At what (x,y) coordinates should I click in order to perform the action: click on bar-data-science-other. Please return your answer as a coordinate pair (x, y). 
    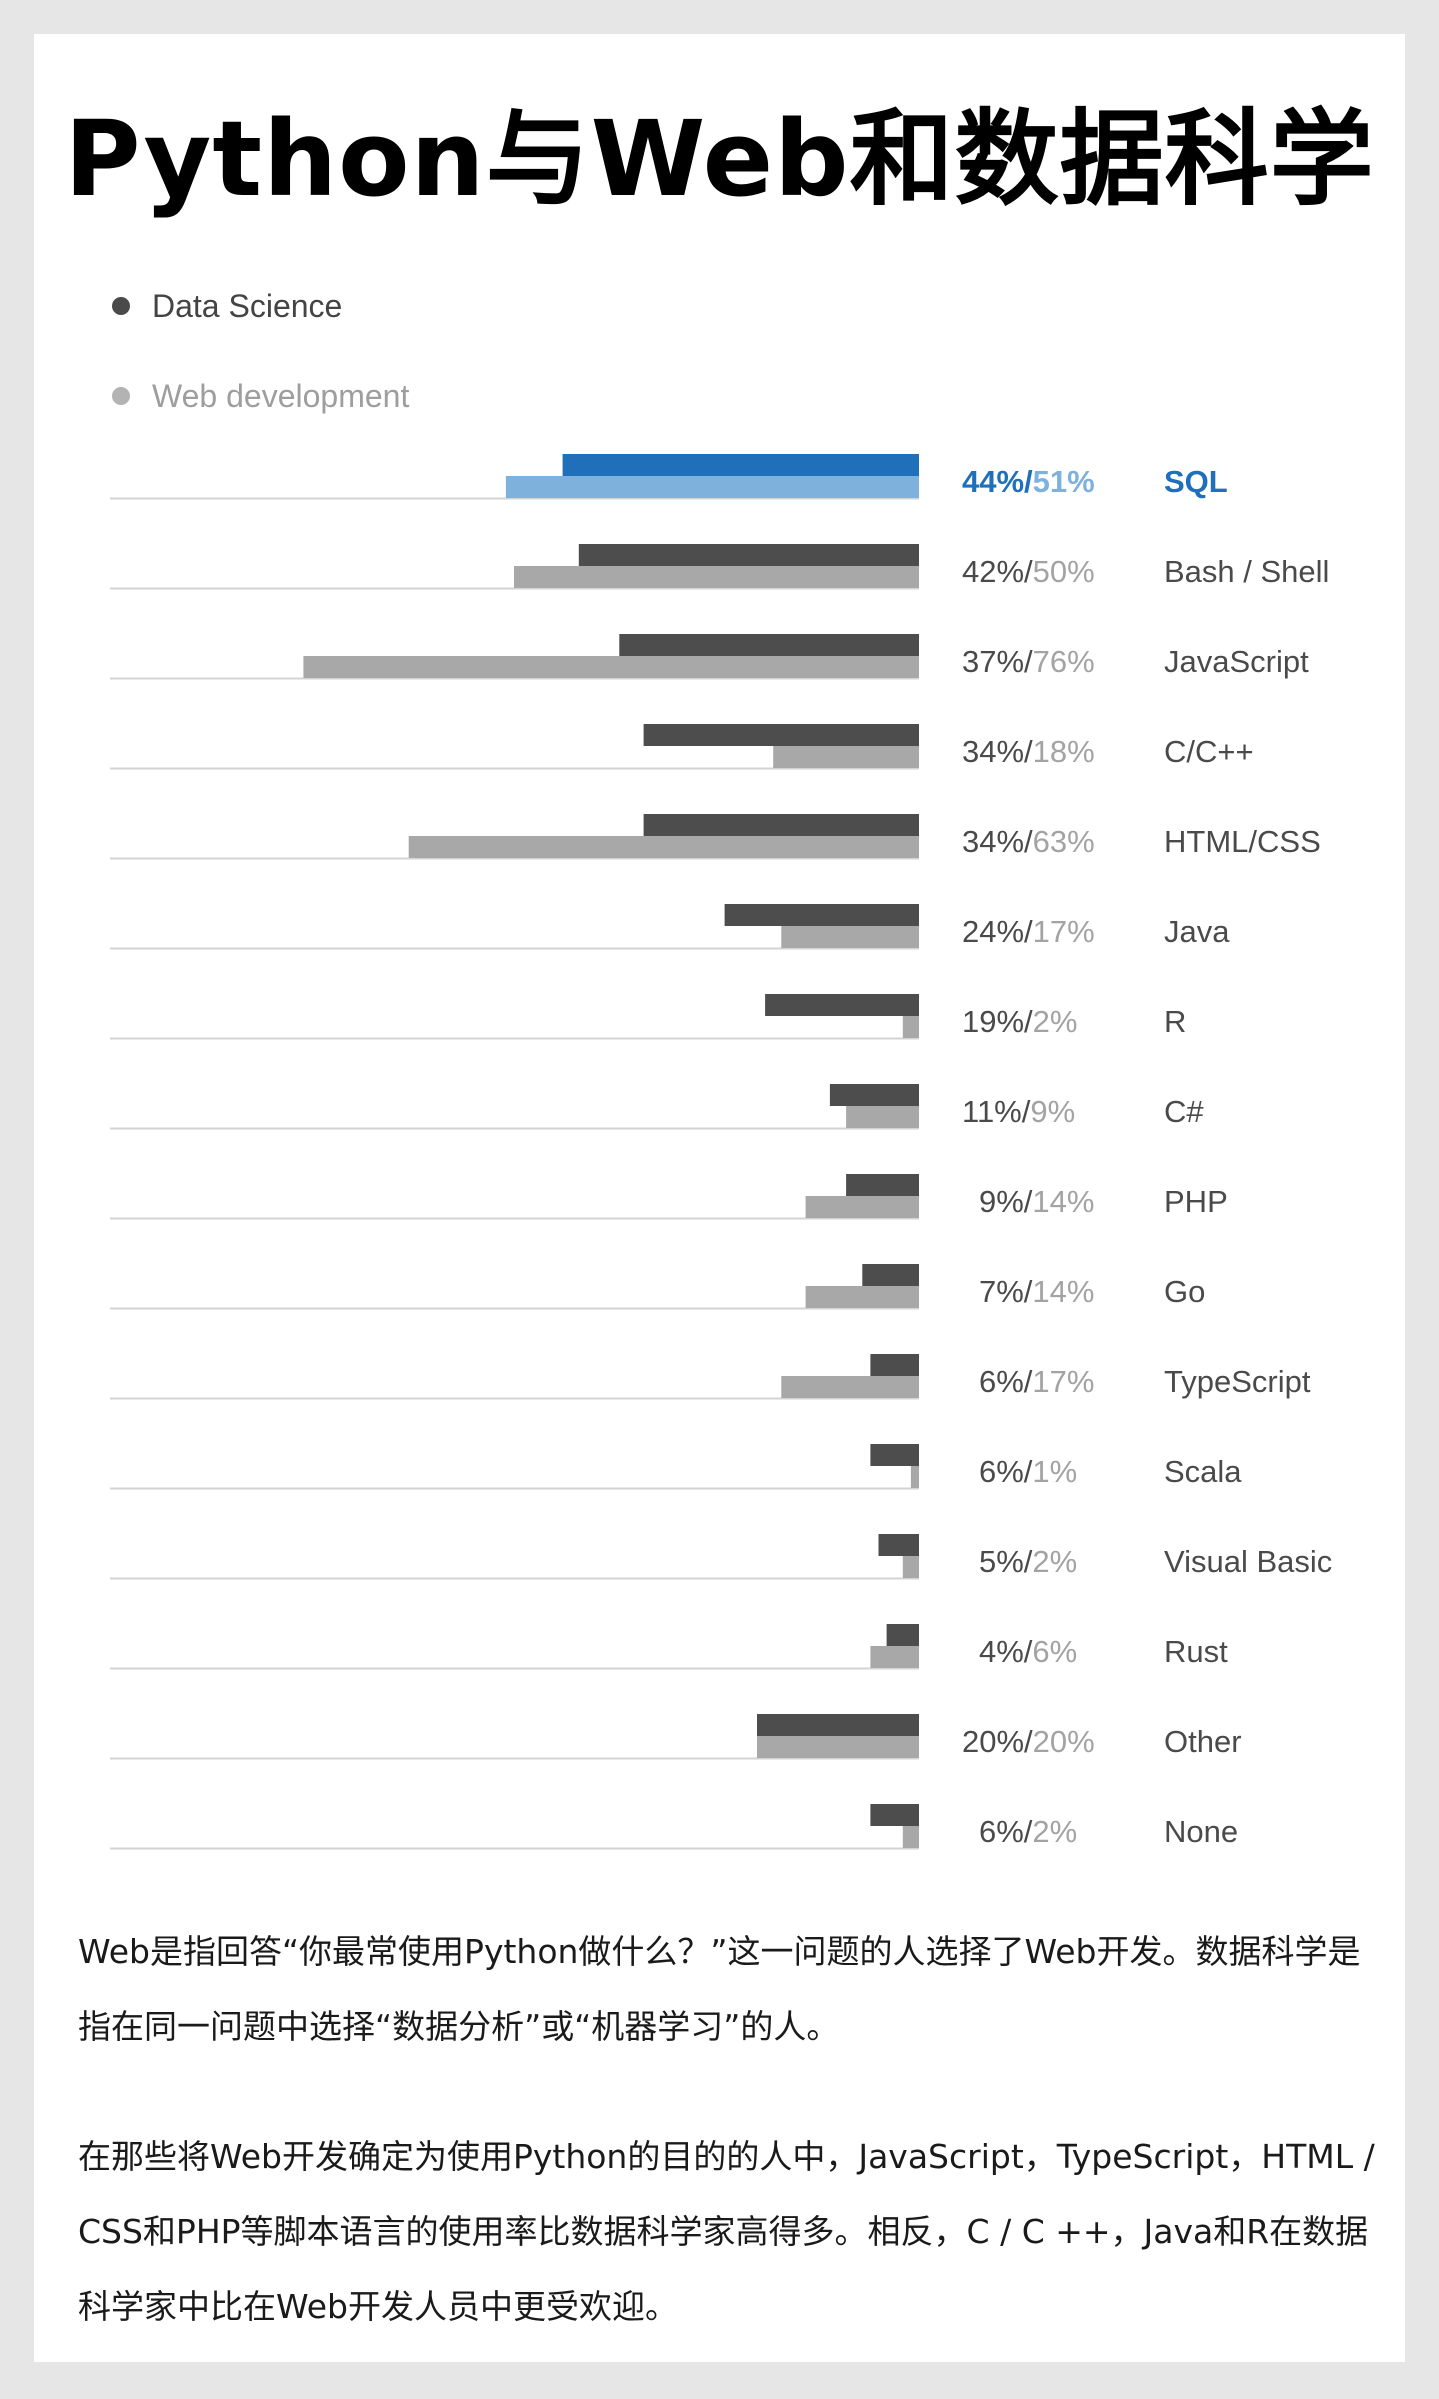
    Looking at the image, I should click on (838, 1725).